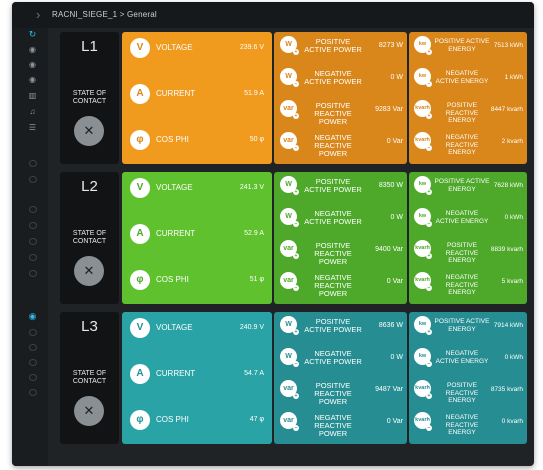 Image resolution: width=543 pixels, height=470 pixels. I want to click on metric-row: A CURRENT 51.9 A, so click(197, 96).